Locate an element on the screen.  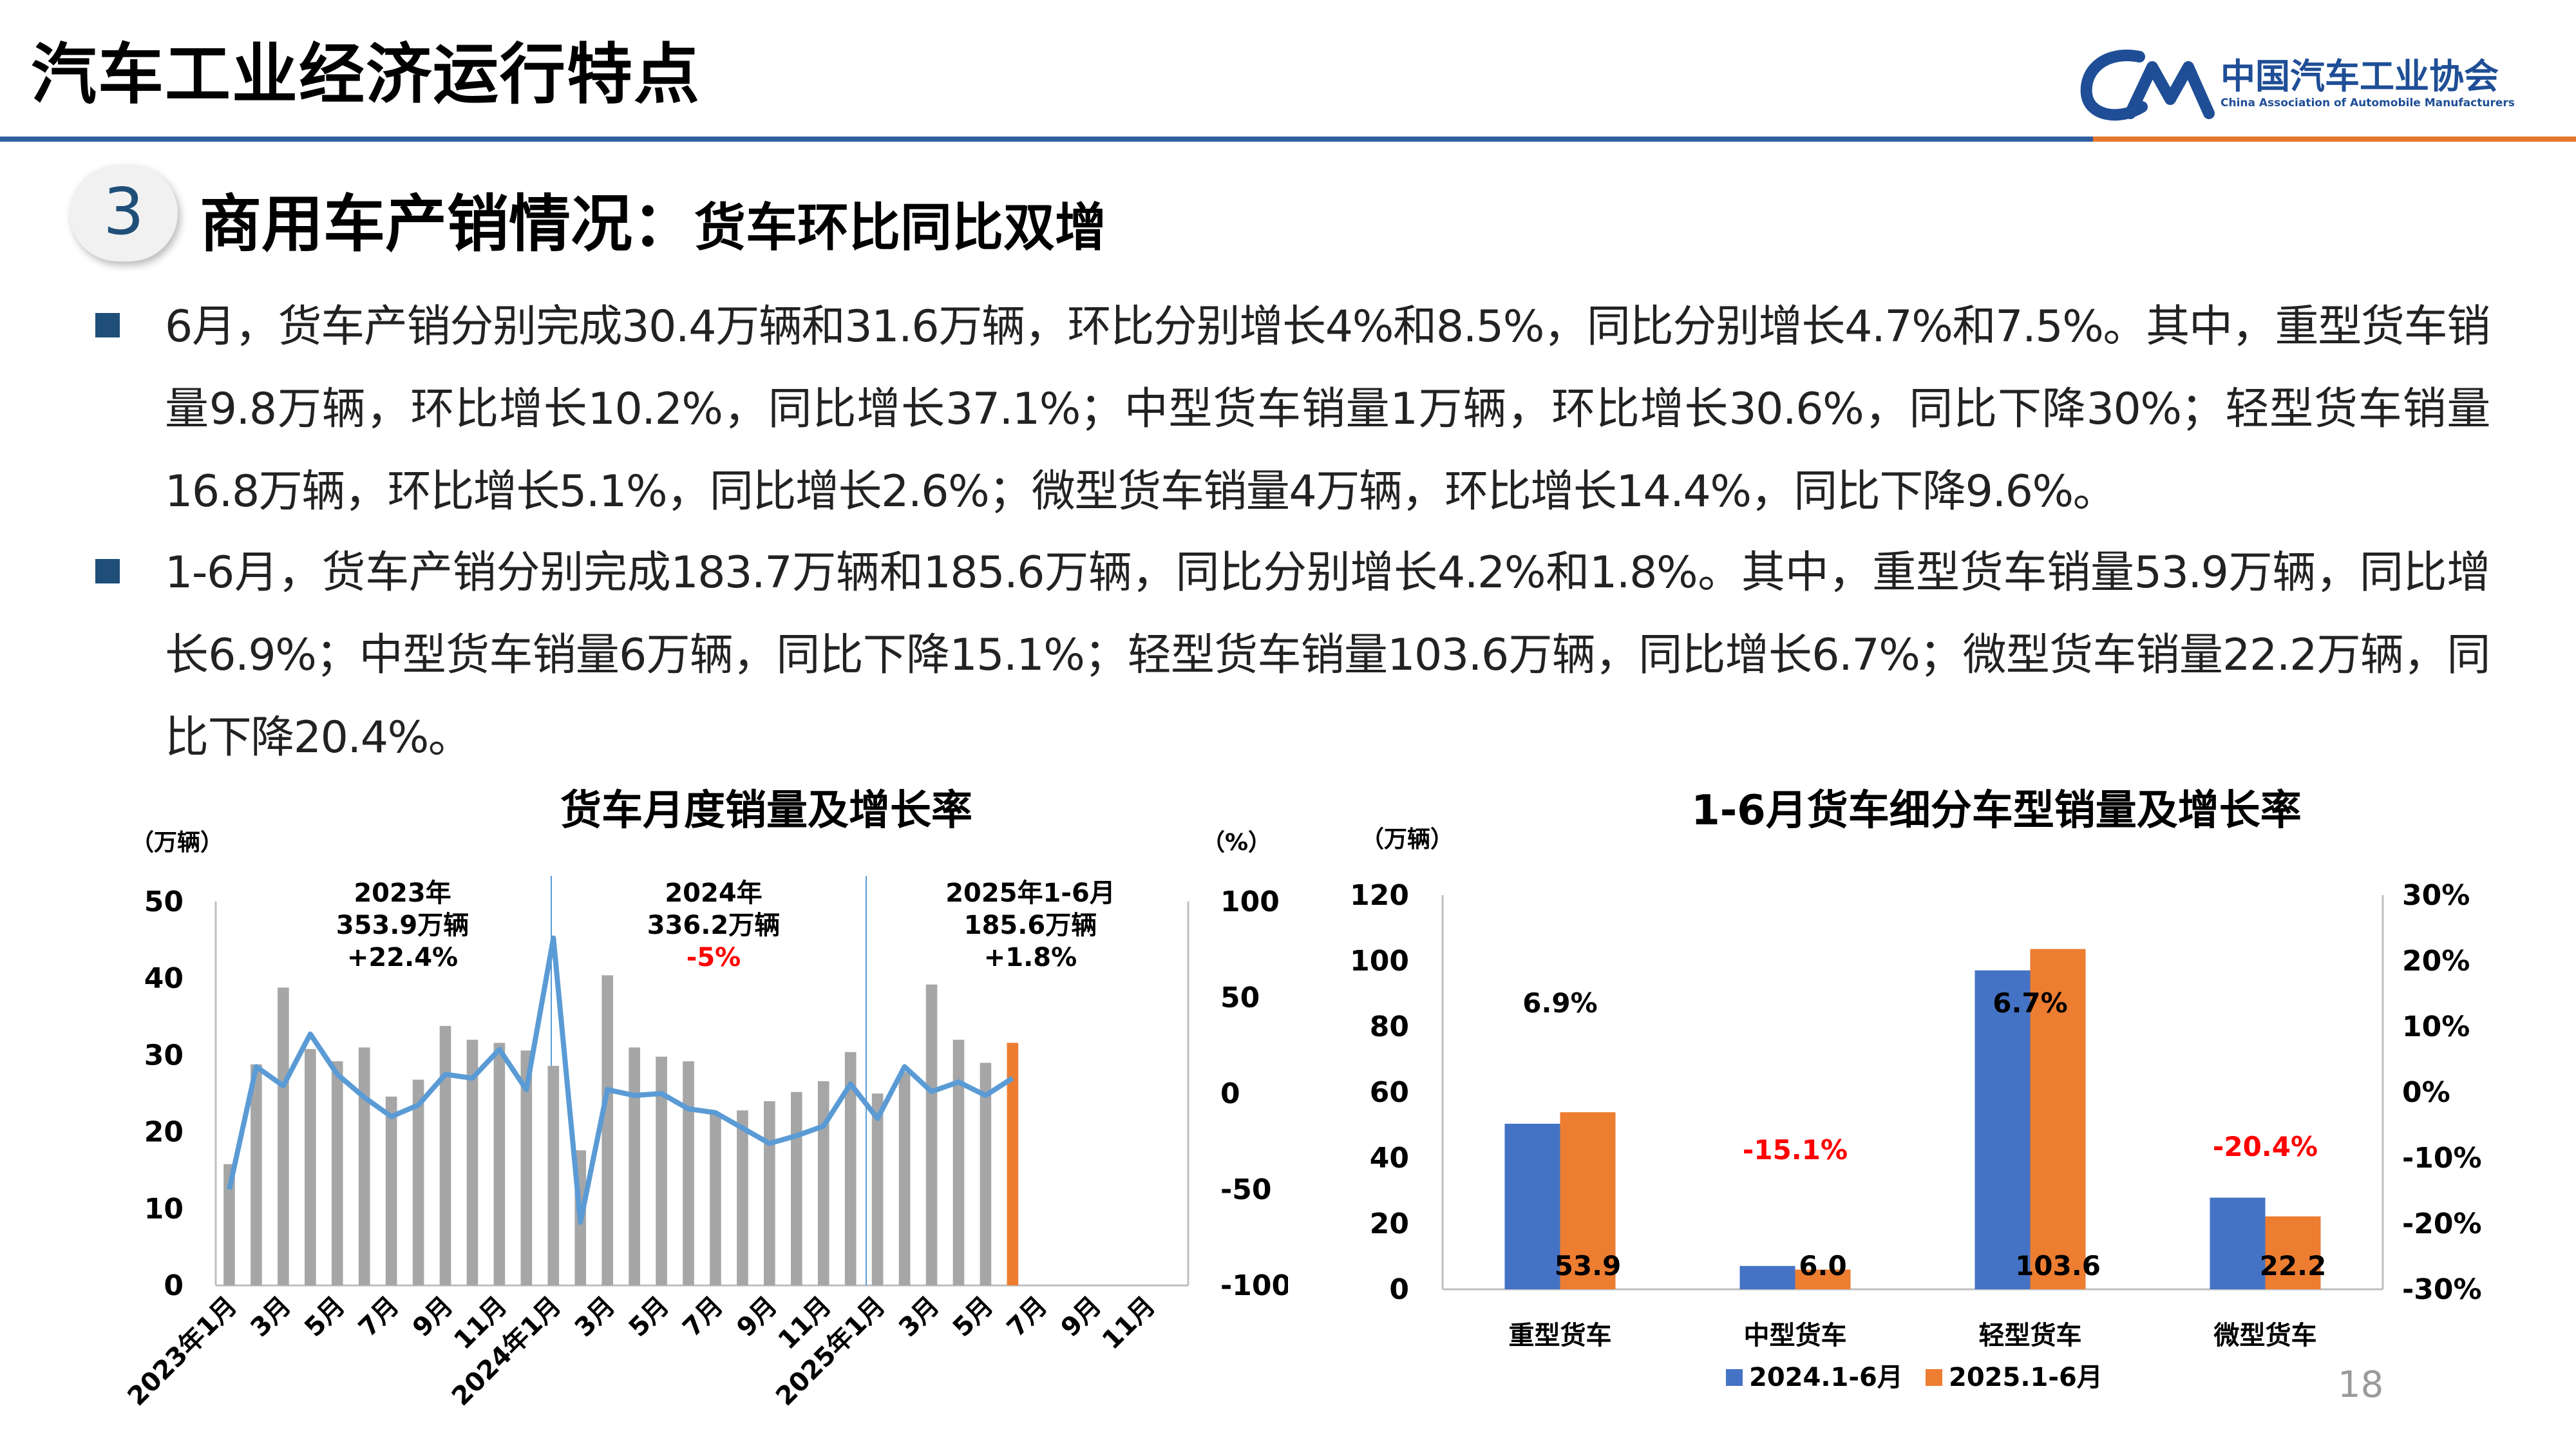
x-tick-label: 11月 is located at coordinates (1129, 1323).